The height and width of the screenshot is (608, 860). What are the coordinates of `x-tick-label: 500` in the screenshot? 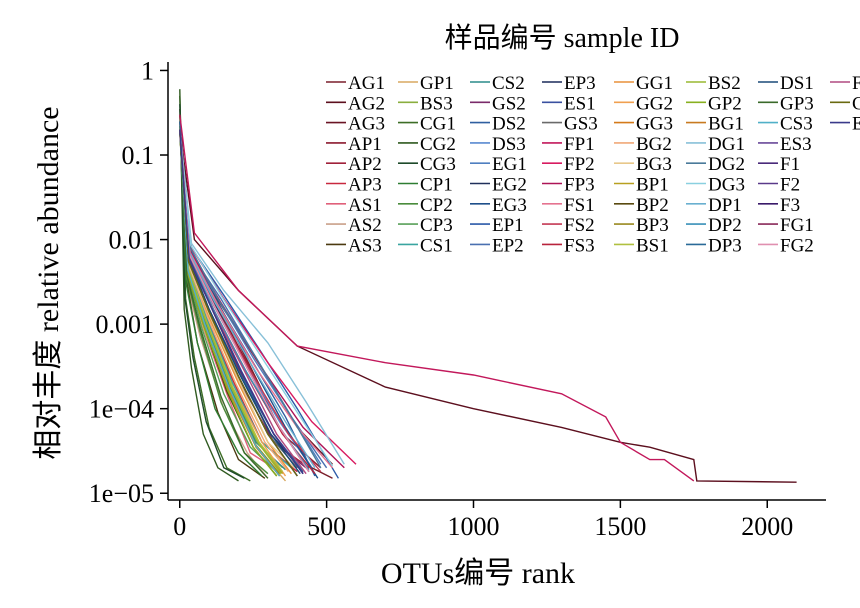 It's located at (326, 526).